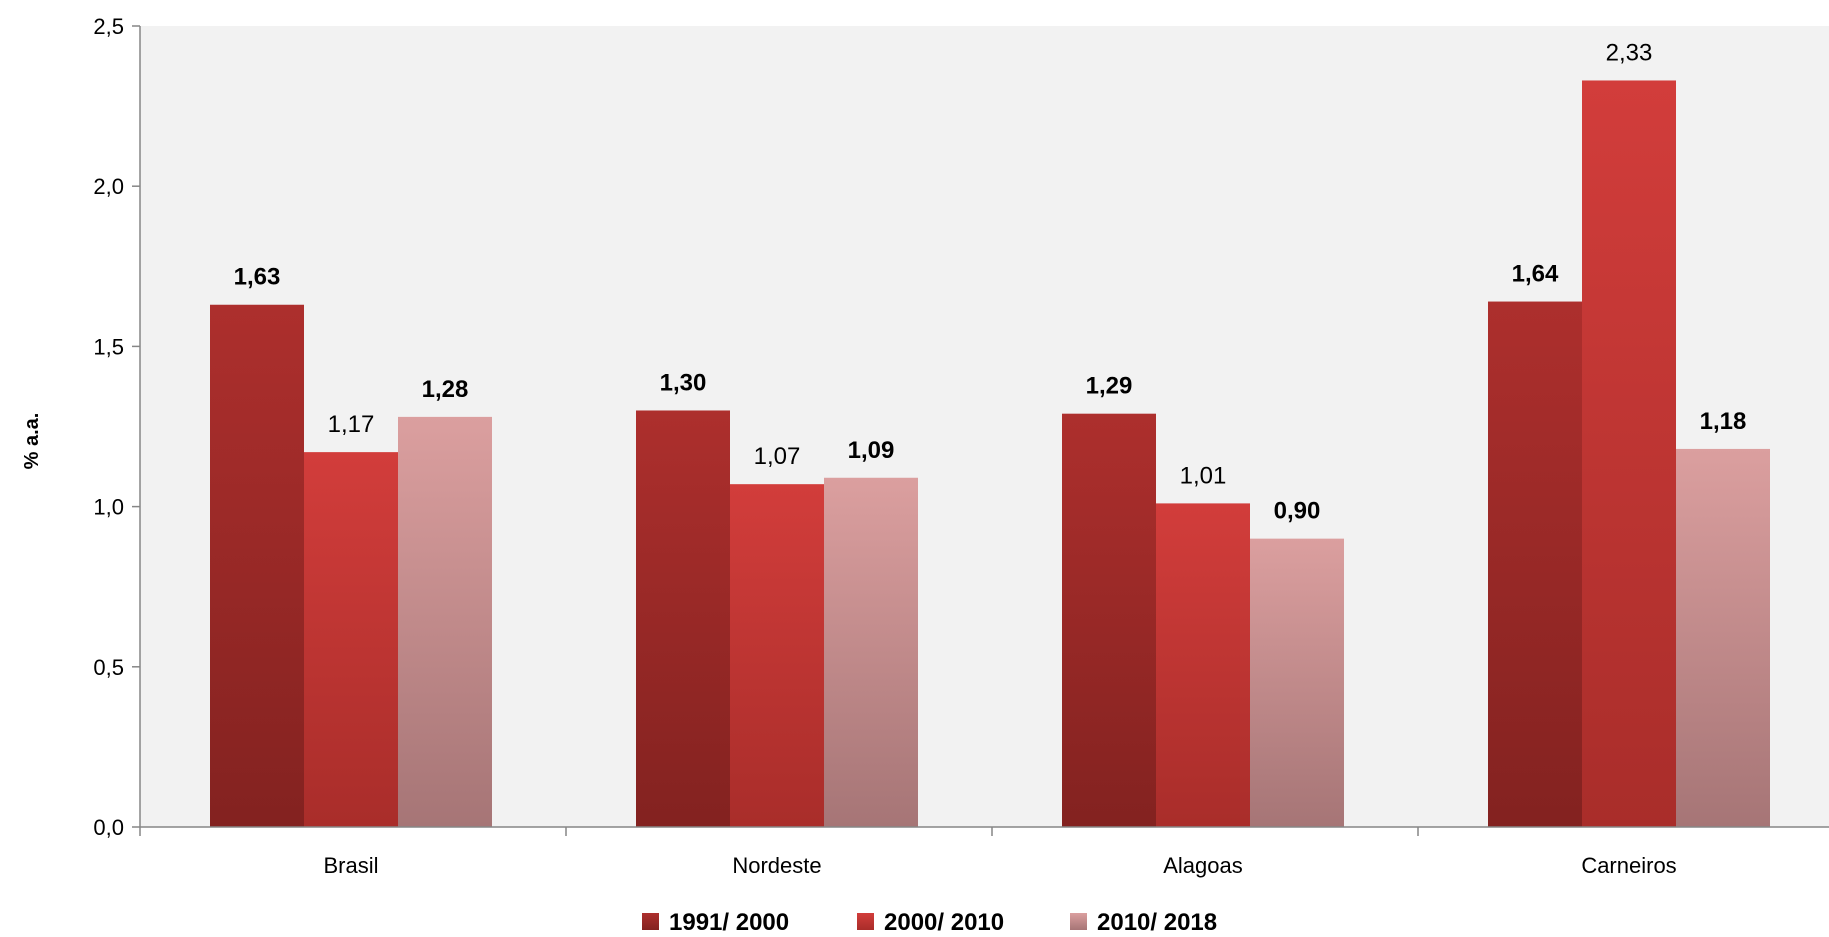 Image resolution: width=1829 pixels, height=937 pixels. I want to click on data-label: 1,29, so click(1109, 386).